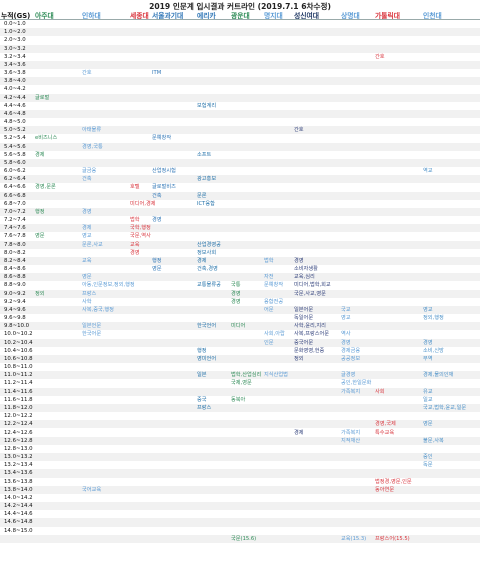 This screenshot has width=480, height=578. What do you see at coordinates (240, 310) in the screenshot?
I see `table-row: 9.4~9.6 사복,중국,행정 어문 일본어문 국교 영교` at bounding box center [240, 310].